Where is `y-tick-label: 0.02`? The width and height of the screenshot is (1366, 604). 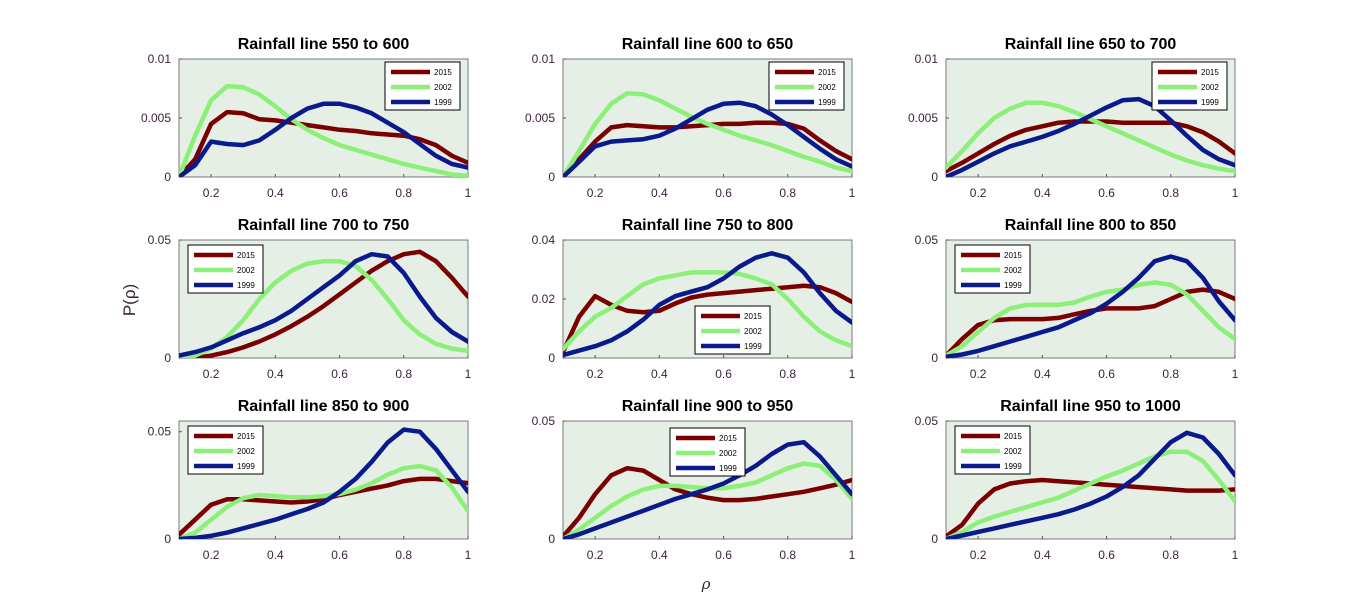
y-tick-label: 0.02 is located at coordinates (544, 299).